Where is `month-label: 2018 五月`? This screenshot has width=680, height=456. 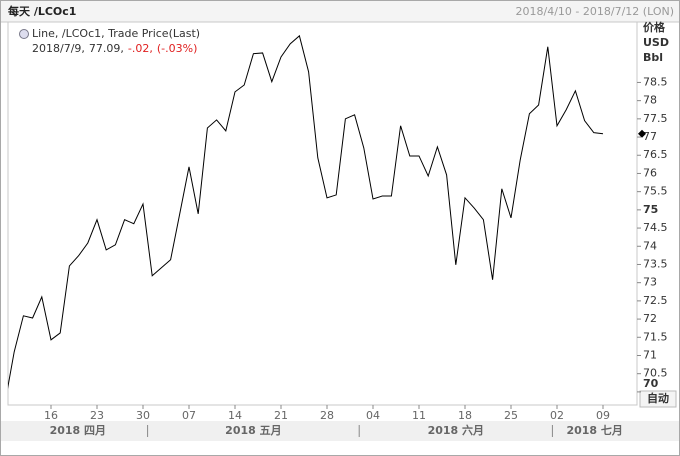 month-label: 2018 五月 is located at coordinates (253, 430).